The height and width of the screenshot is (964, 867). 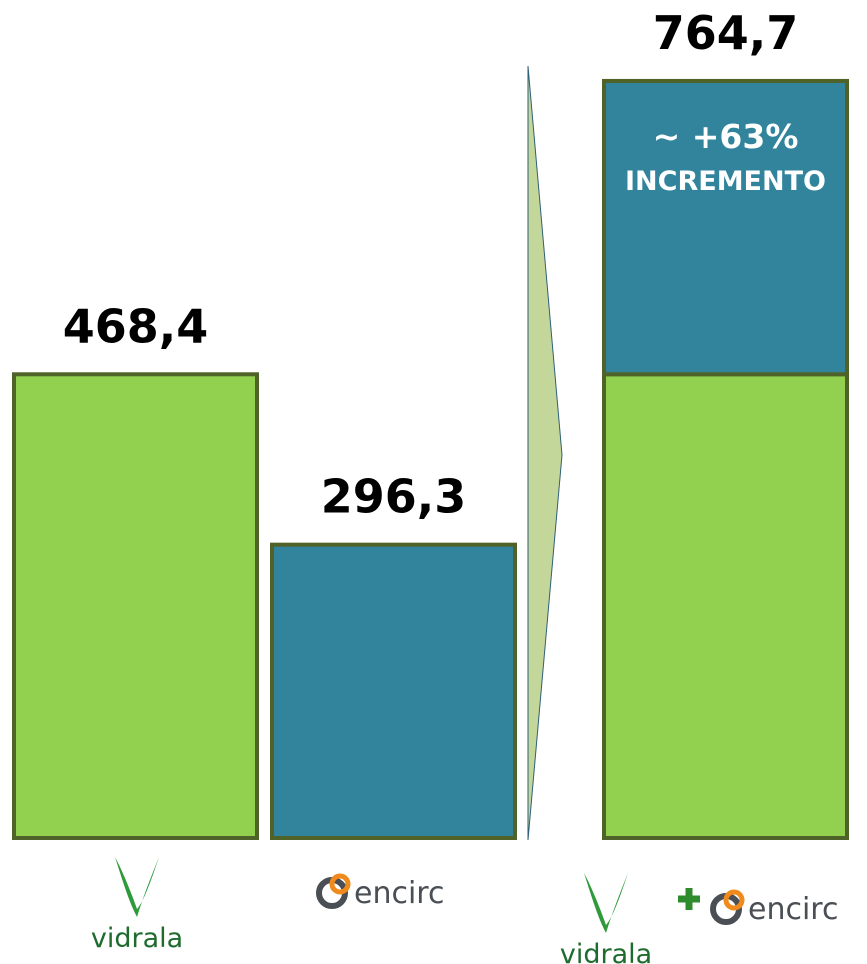 What do you see at coordinates (726, 33) in the screenshot?
I see `total-label: 764,7` at bounding box center [726, 33].